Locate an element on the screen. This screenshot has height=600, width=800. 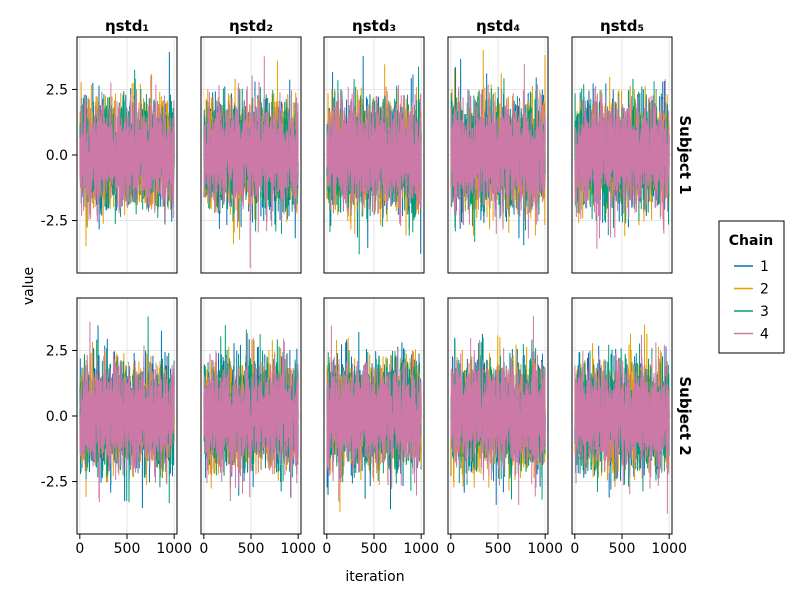
legend-label: 3 is located at coordinates (764, 312).